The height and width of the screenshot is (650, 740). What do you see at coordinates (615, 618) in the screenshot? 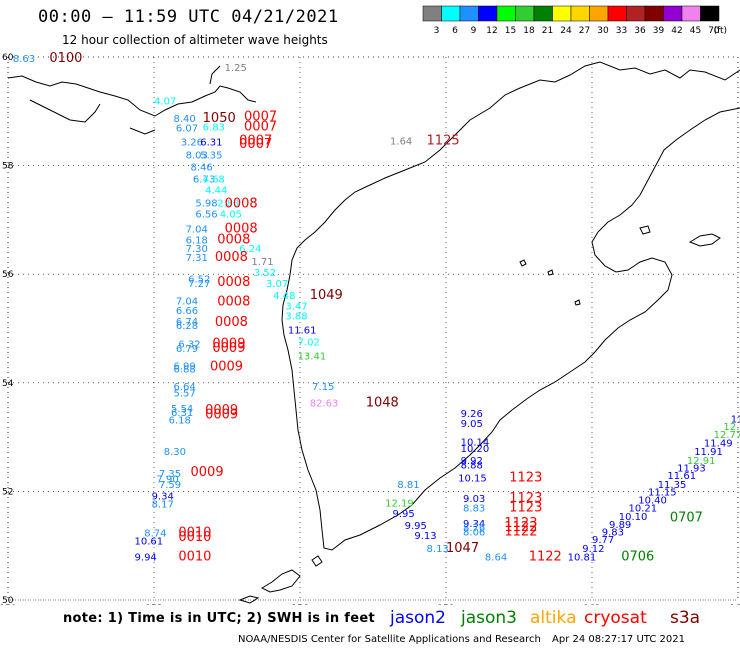
I see `satellite-name-cryosat: cryosat` at bounding box center [615, 618].